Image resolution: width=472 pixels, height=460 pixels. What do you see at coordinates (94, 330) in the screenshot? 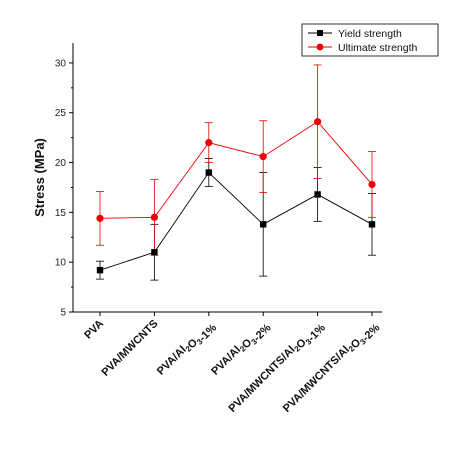
I see `x-category-label: PVA` at bounding box center [94, 330].